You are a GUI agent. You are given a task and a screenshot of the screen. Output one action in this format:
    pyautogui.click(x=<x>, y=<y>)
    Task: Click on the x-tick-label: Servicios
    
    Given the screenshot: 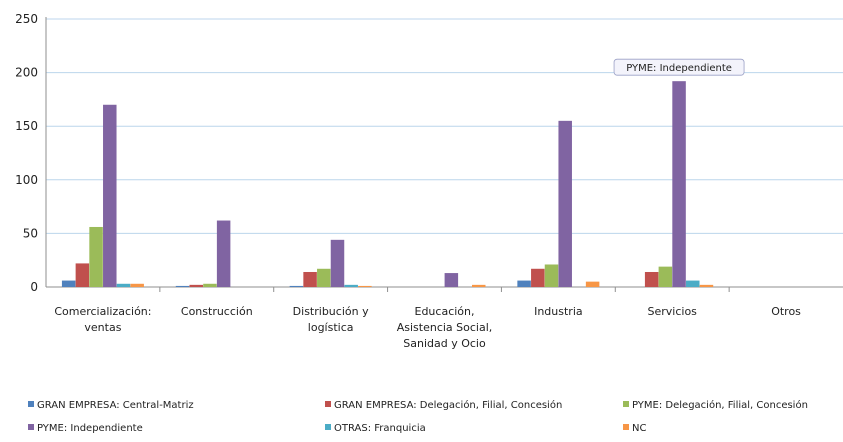 What is the action you would take?
    pyautogui.click(x=673, y=311)
    